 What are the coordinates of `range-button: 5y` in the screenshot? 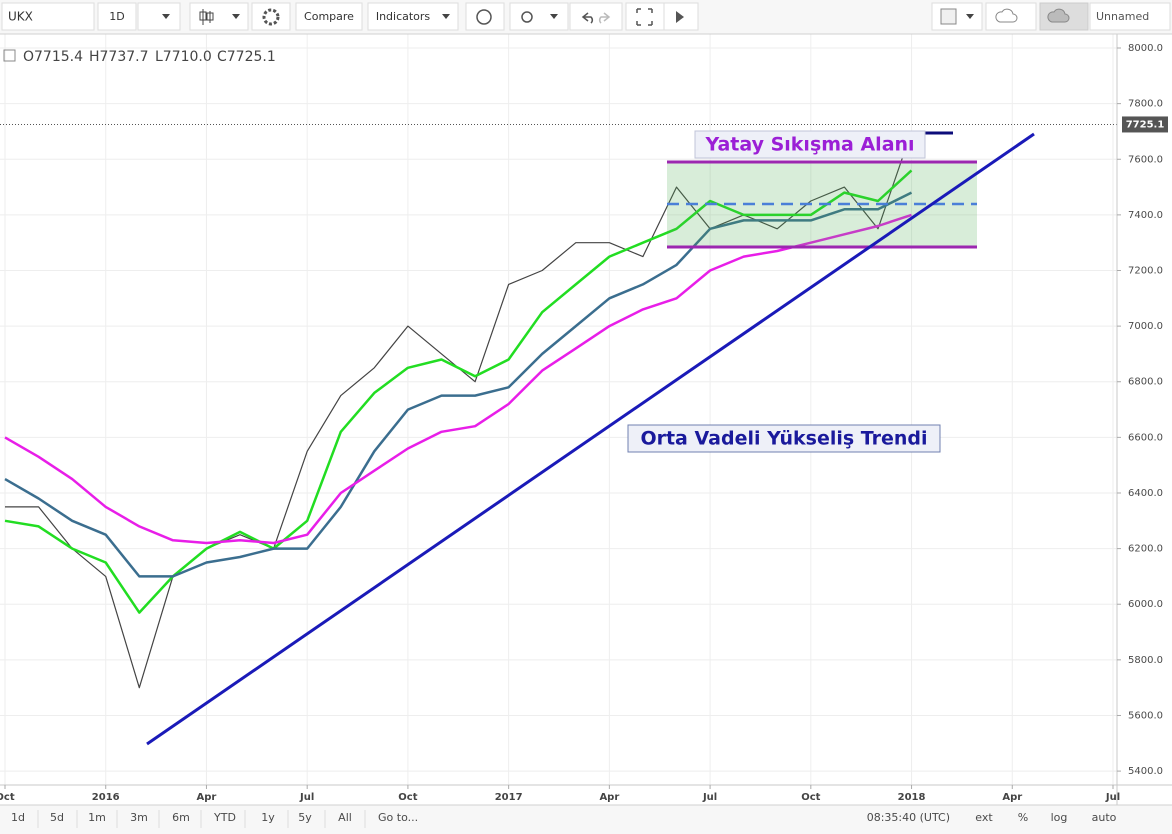 It's located at (305, 817).